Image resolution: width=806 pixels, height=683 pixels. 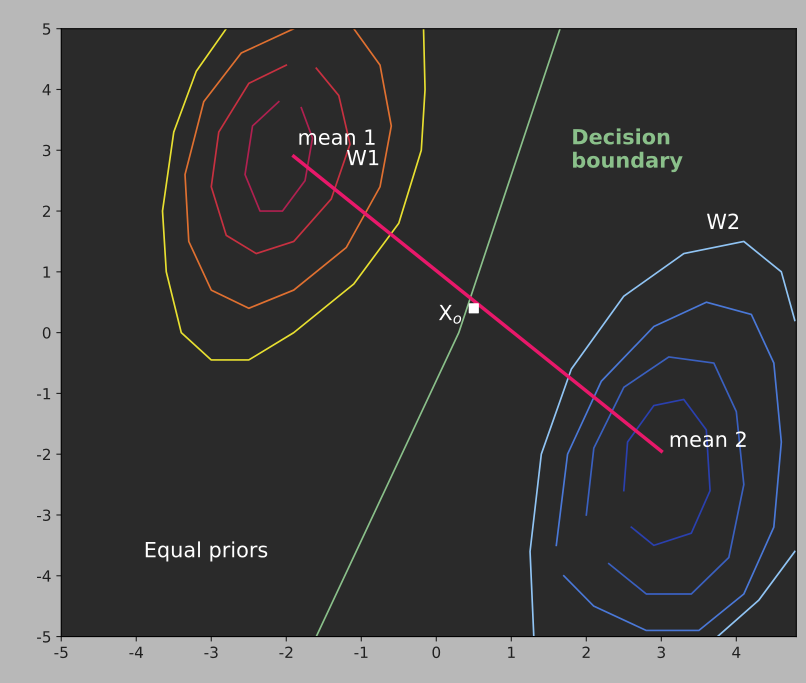 I want to click on annotation: Equal priors, so click(x=207, y=551).